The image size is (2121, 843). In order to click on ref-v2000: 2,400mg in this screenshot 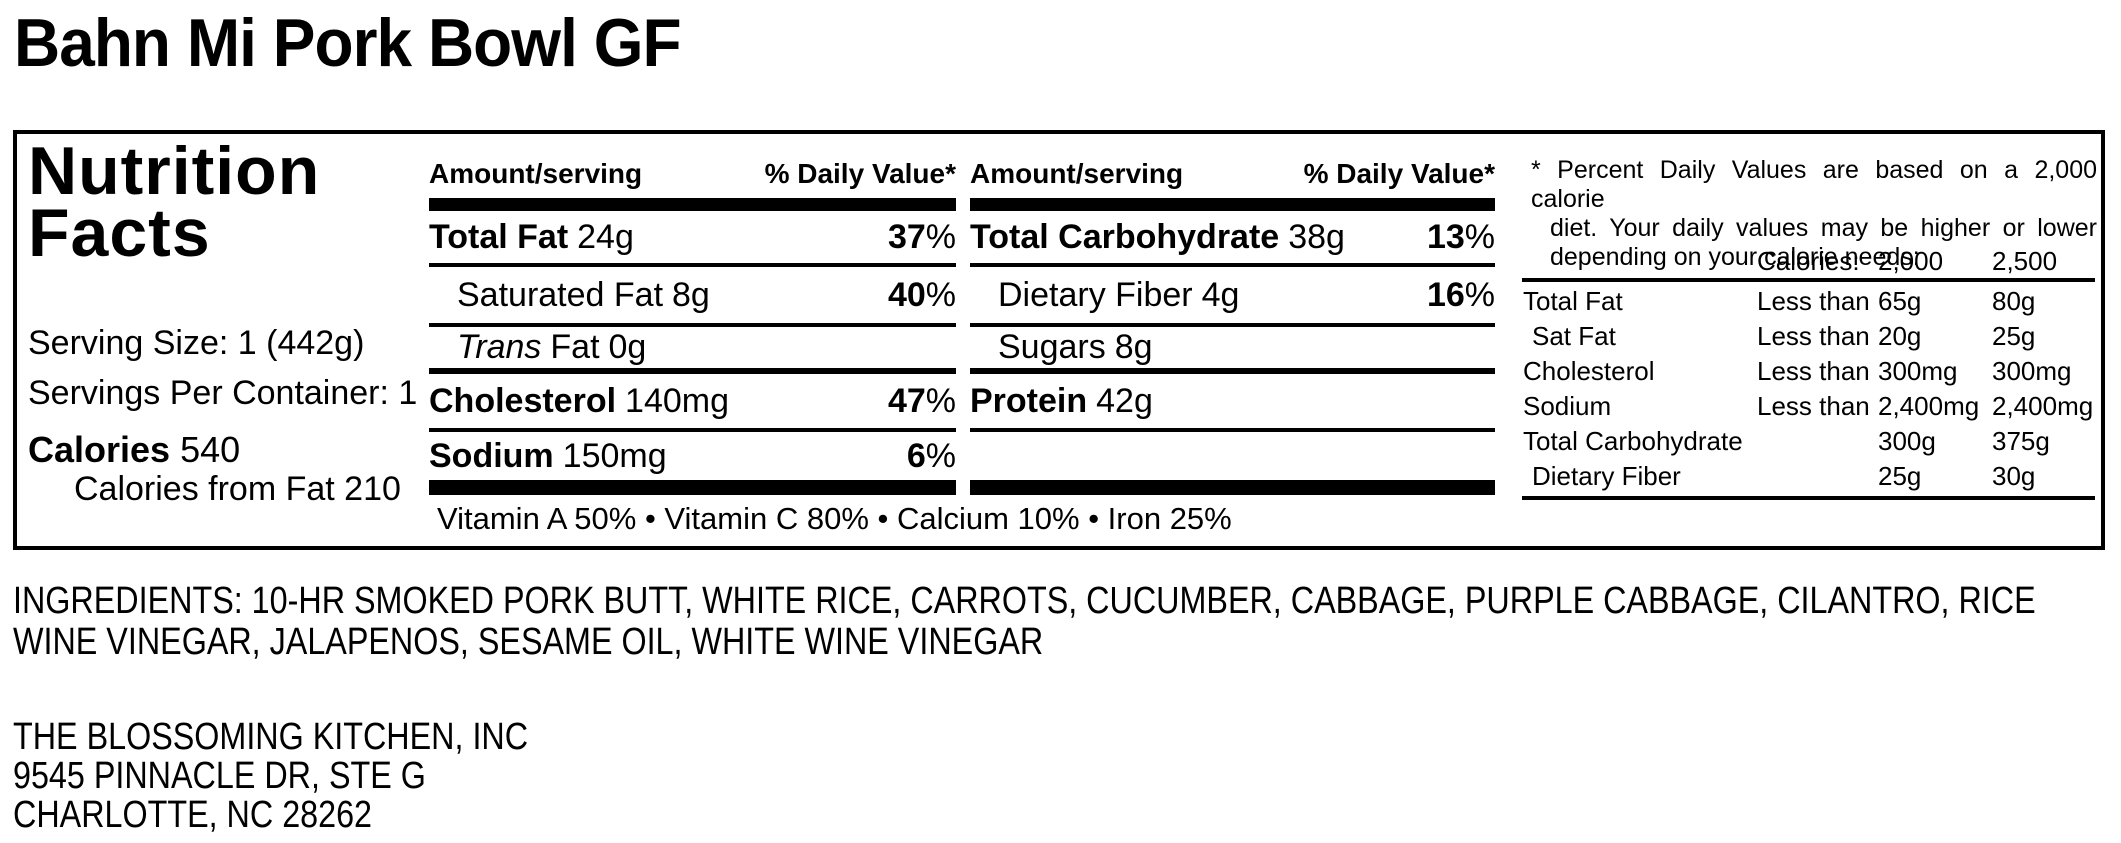, I will do `click(1929, 406)`.